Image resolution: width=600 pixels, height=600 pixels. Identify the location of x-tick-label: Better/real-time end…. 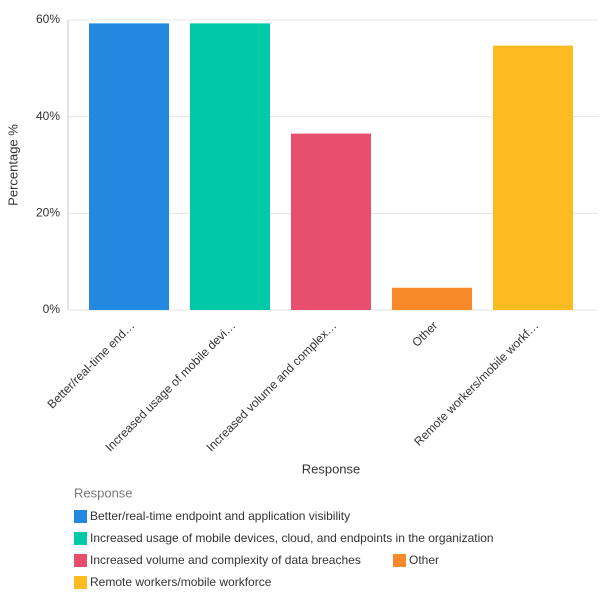
(90, 364).